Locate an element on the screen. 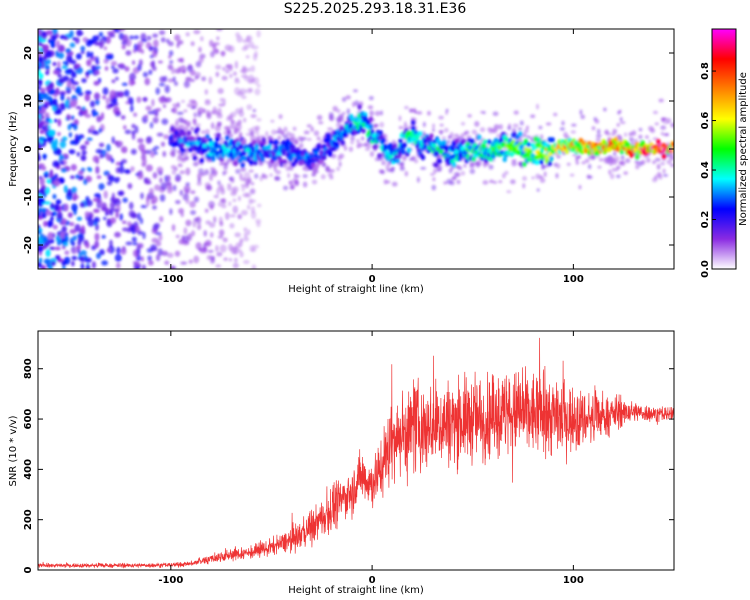  heatmap-x-tick-label: 0 is located at coordinates (372, 279).